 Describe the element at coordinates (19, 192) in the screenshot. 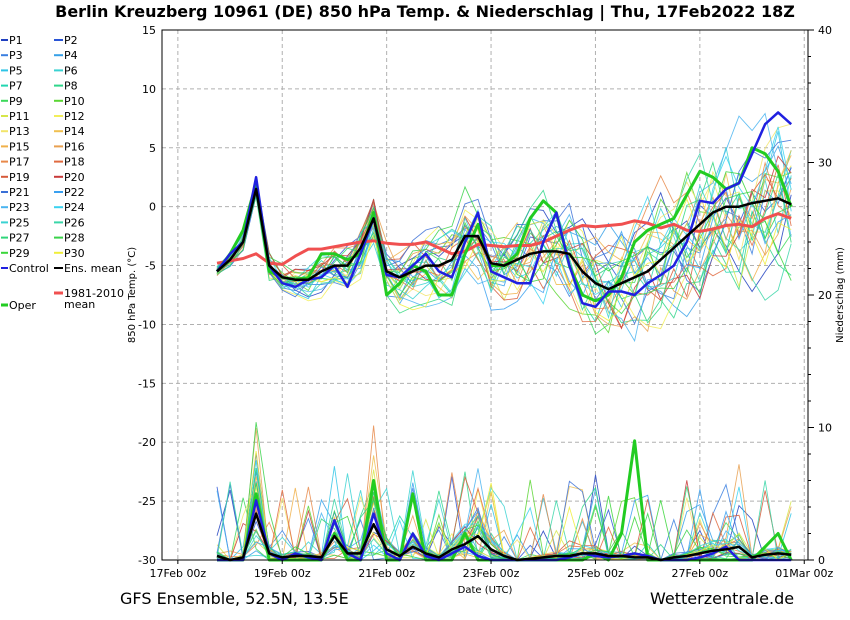

I see `legend-label: P21` at that location.